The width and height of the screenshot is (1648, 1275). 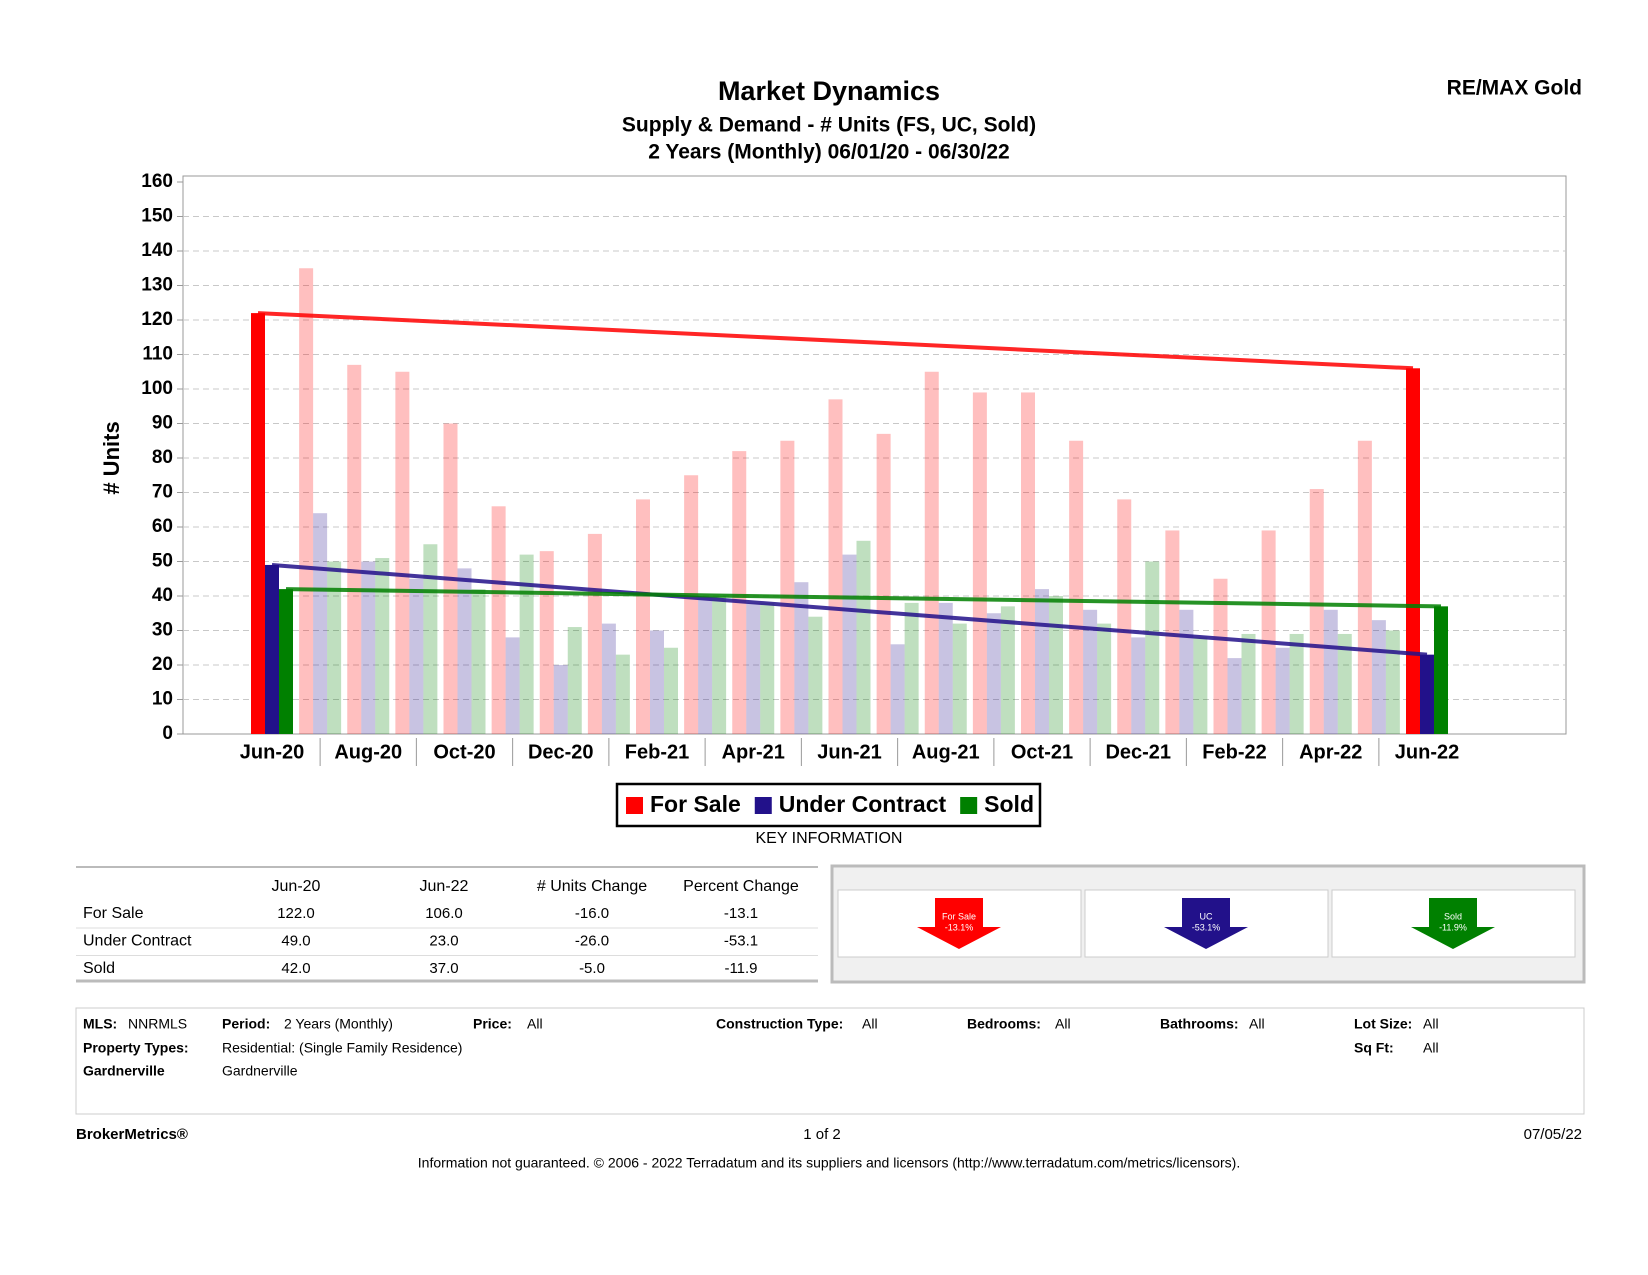 What do you see at coordinates (1206, 916) in the screenshot?
I see `arrow-label: UC` at bounding box center [1206, 916].